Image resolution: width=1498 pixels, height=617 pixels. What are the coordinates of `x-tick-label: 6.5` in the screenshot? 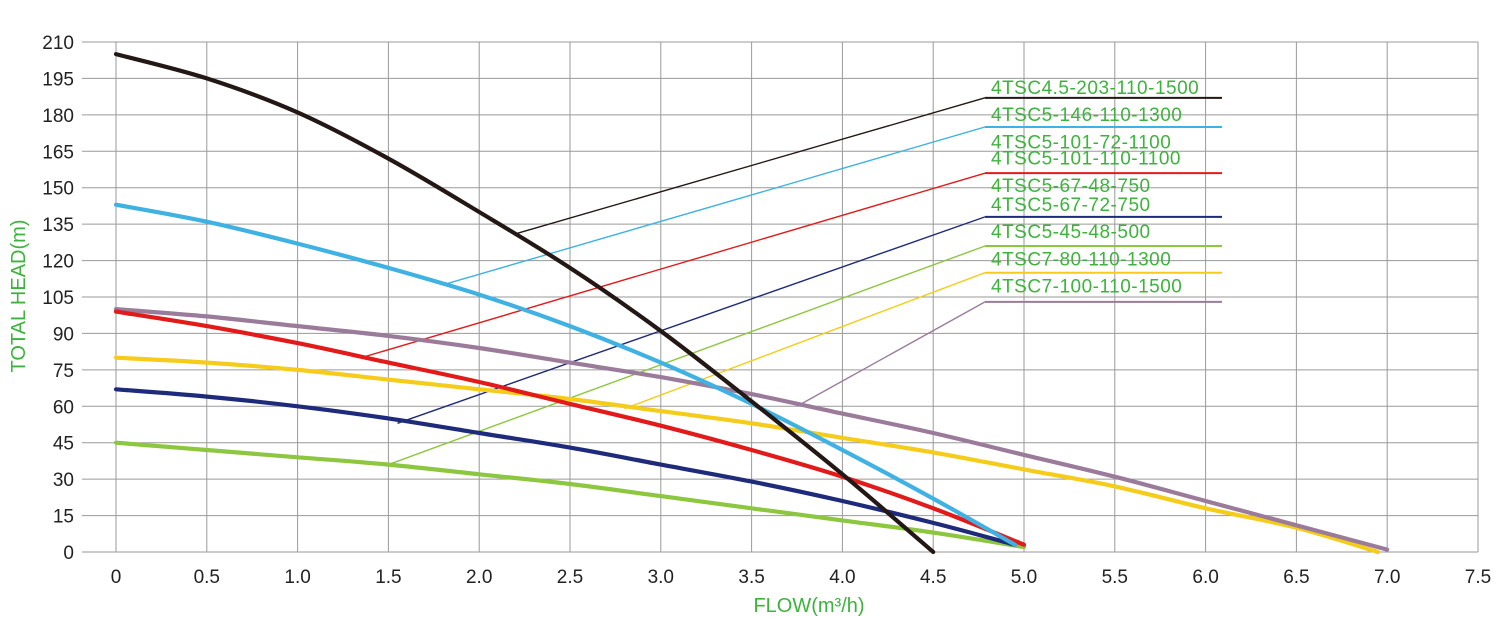 It's located at (1296, 577).